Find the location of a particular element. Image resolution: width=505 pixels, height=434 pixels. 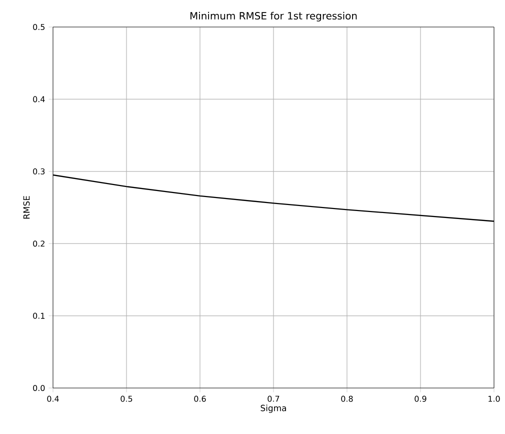

chart-title: Minimum RMSE for 1st regression is located at coordinates (273, 17).